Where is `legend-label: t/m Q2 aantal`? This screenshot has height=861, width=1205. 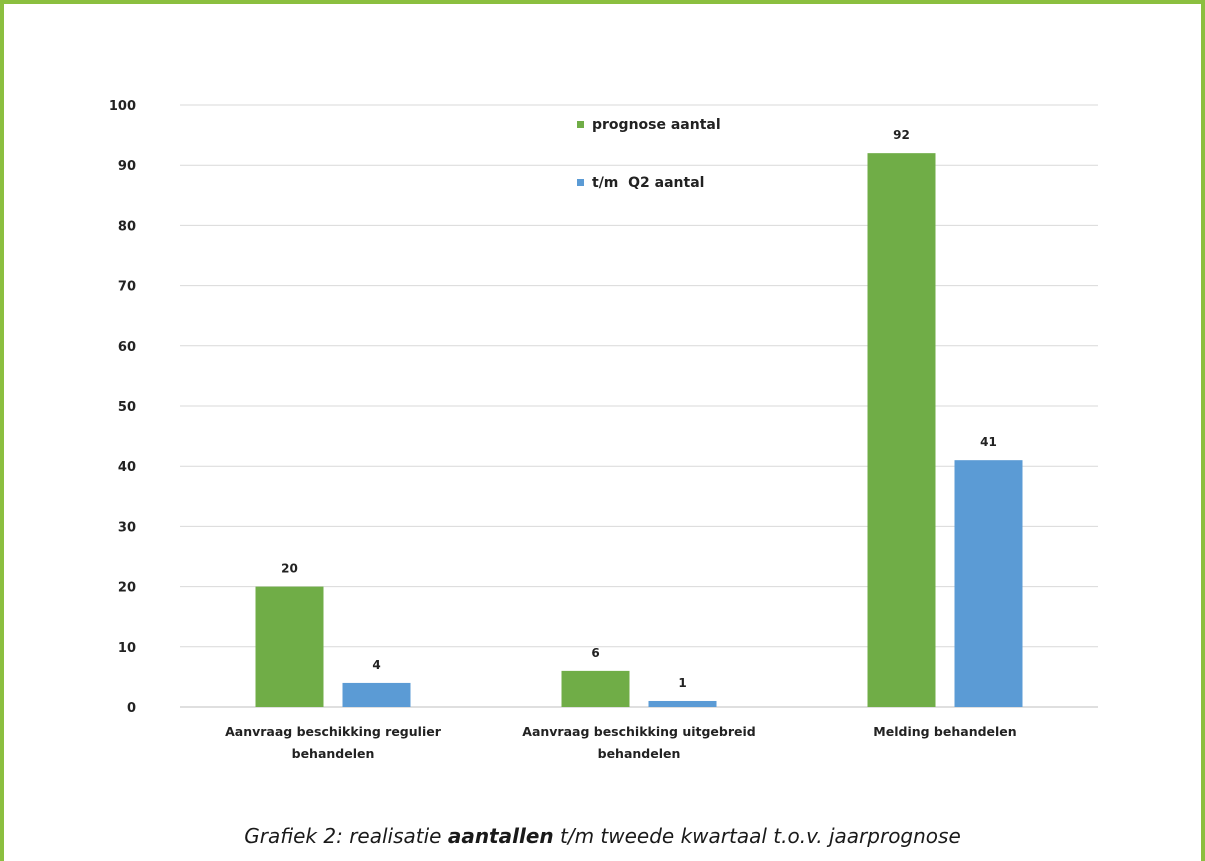
legend-label: t/m Q2 aantal is located at coordinates (648, 183).